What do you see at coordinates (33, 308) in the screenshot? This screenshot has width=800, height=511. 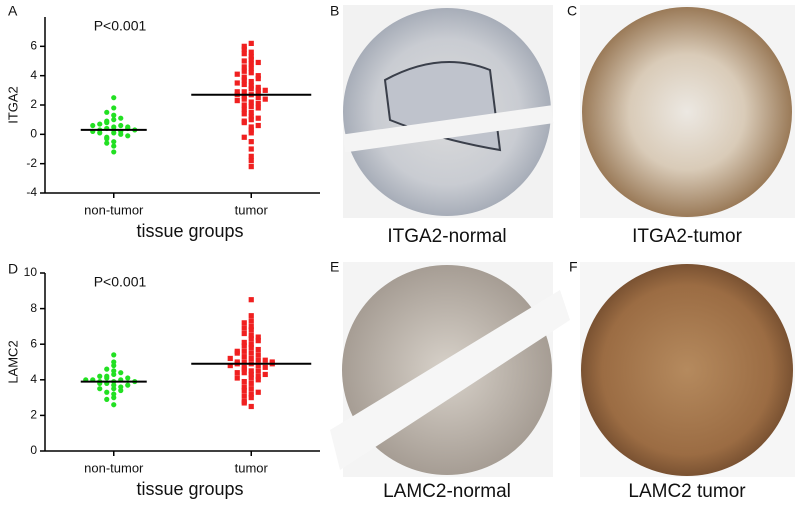 I see `y-tick-label: 8` at bounding box center [33, 308].